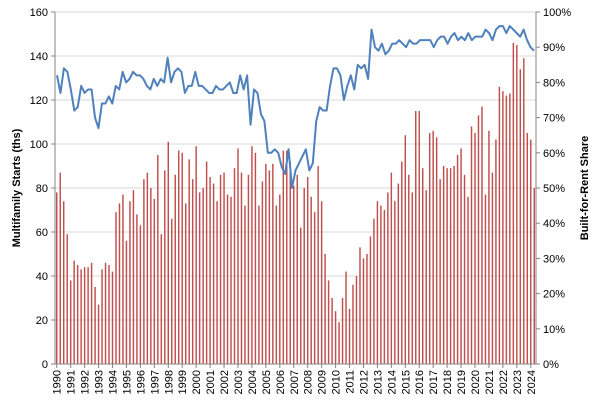 The width and height of the screenshot is (600, 400). What do you see at coordinates (337, 382) in the screenshot?
I see `x-tick-label: 2010` at bounding box center [337, 382].